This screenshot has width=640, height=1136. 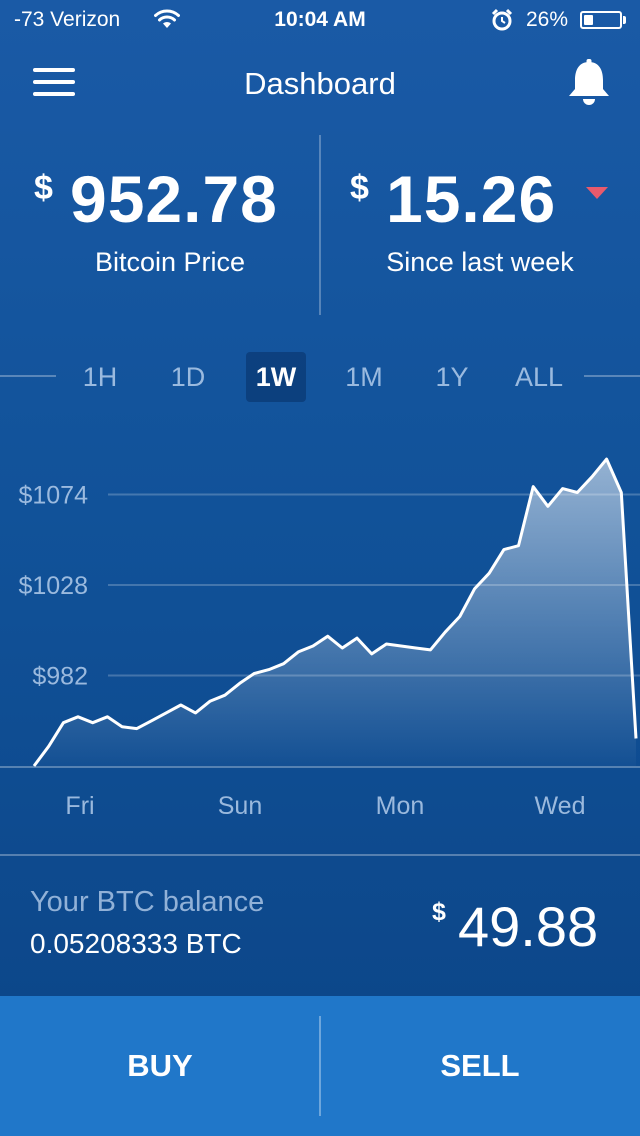 I want to click on y-tick-label: $982, so click(x=60, y=677).